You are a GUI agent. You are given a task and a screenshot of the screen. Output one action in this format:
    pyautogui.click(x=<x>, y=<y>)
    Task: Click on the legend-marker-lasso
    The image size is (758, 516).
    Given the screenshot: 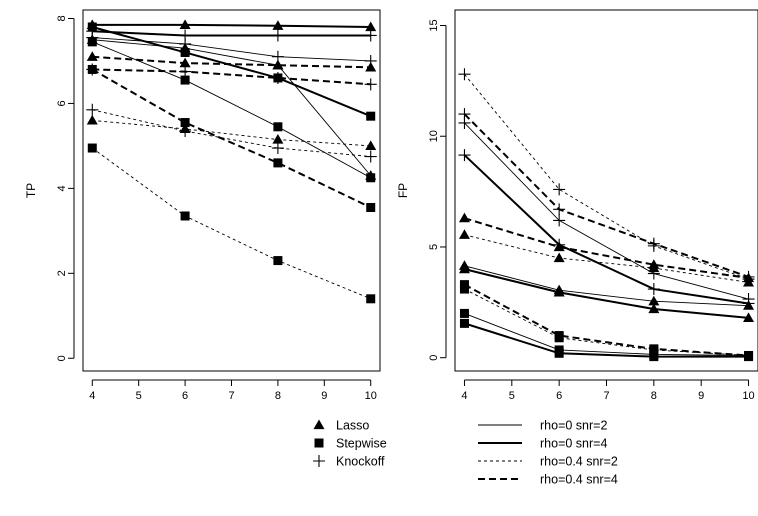 What is the action you would take?
    pyautogui.click(x=319, y=424)
    